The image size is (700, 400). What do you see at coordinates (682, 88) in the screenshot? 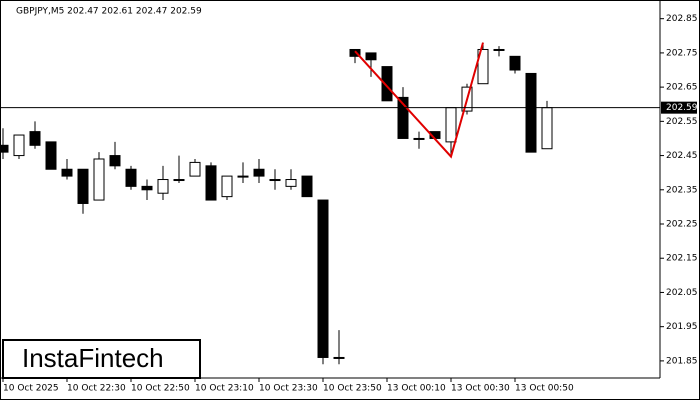
I see `y-tick-label: 202.65` at bounding box center [682, 88].